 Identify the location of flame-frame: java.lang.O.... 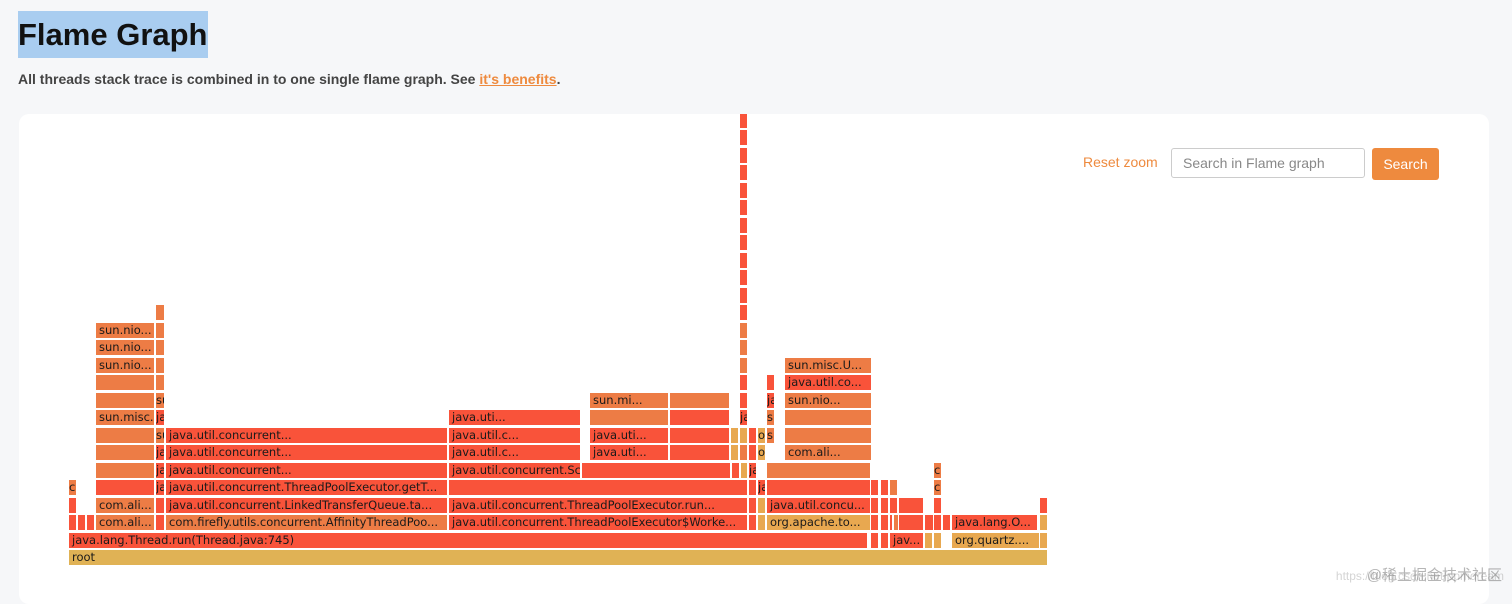
(994, 522).